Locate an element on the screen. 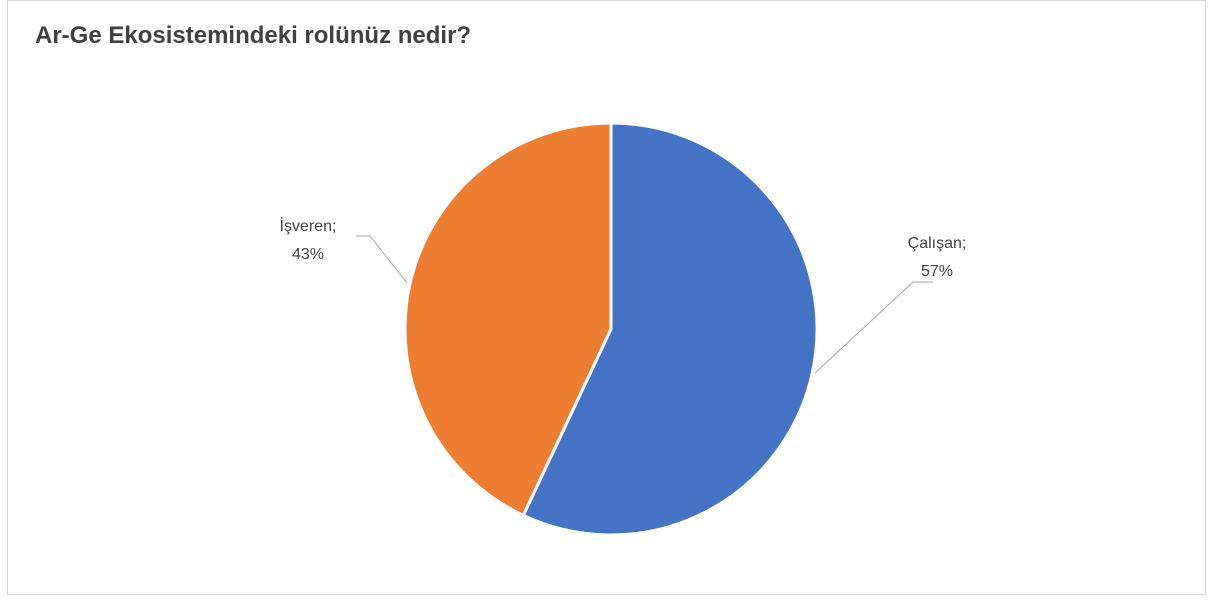 The image size is (1215, 603). data-label-value: 43% is located at coordinates (308, 254).